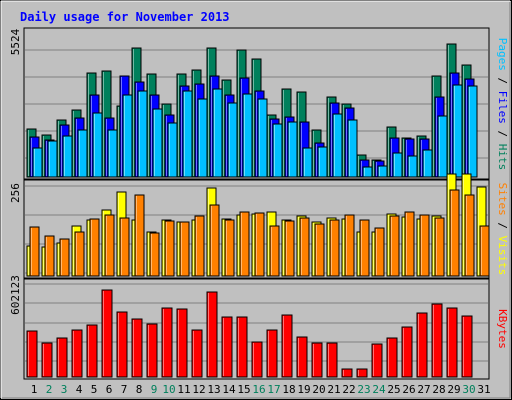 The height and width of the screenshot is (400, 512). What do you see at coordinates (168, 389) in the screenshot?
I see `day-label-10: 10` at bounding box center [168, 389].